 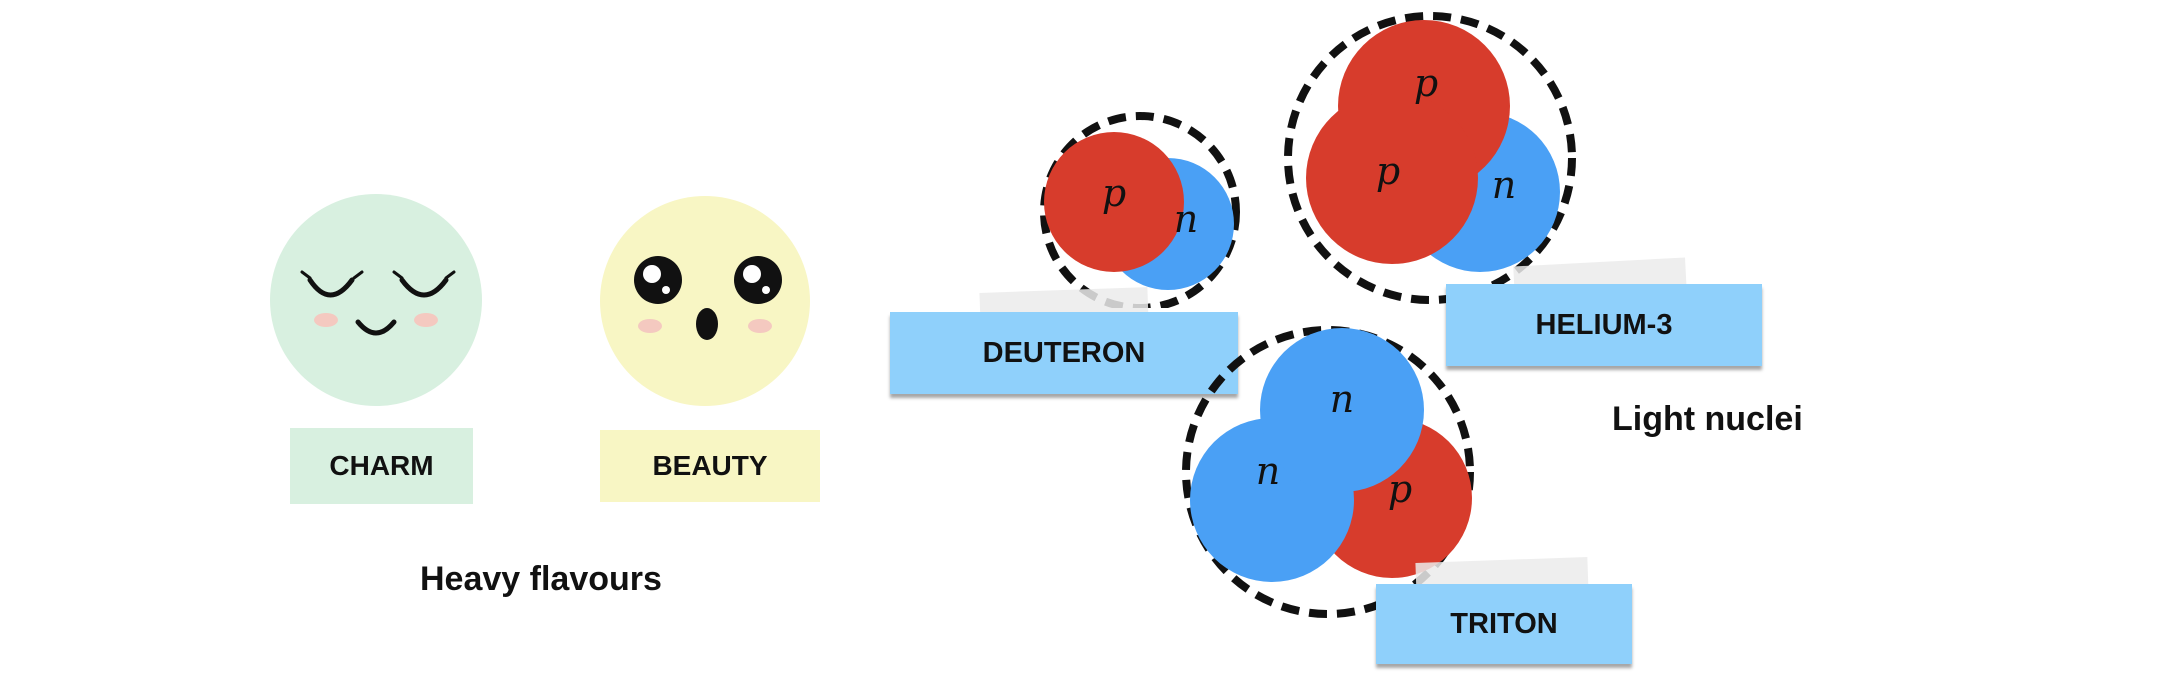 I want to click on triton-boundary, so click(x=1328, y=472).